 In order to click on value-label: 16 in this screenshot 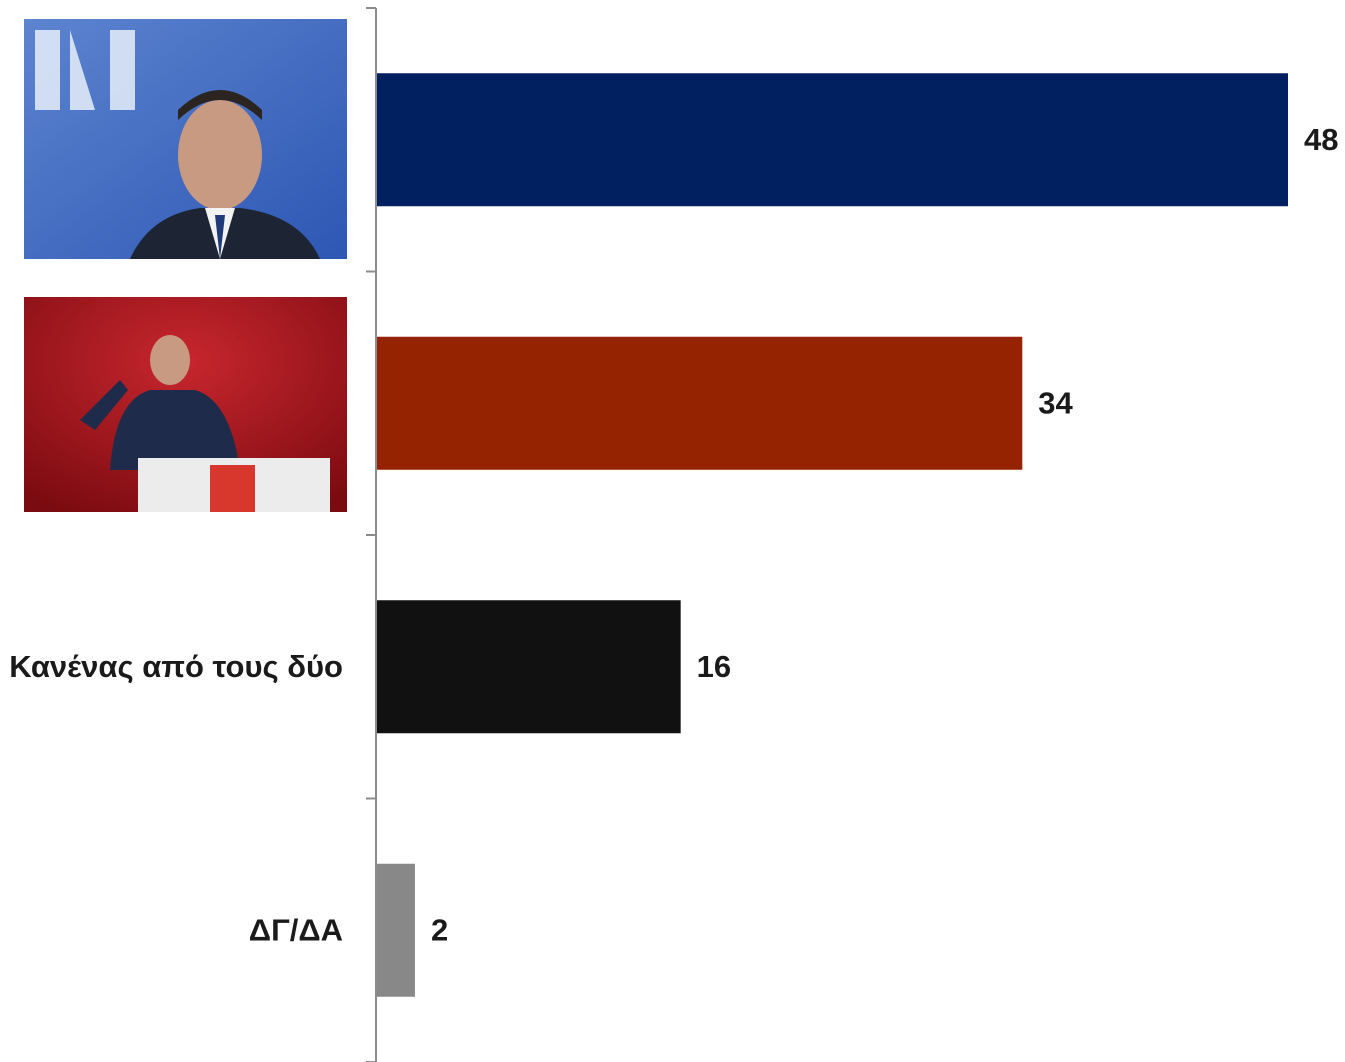, I will do `click(714, 666)`.